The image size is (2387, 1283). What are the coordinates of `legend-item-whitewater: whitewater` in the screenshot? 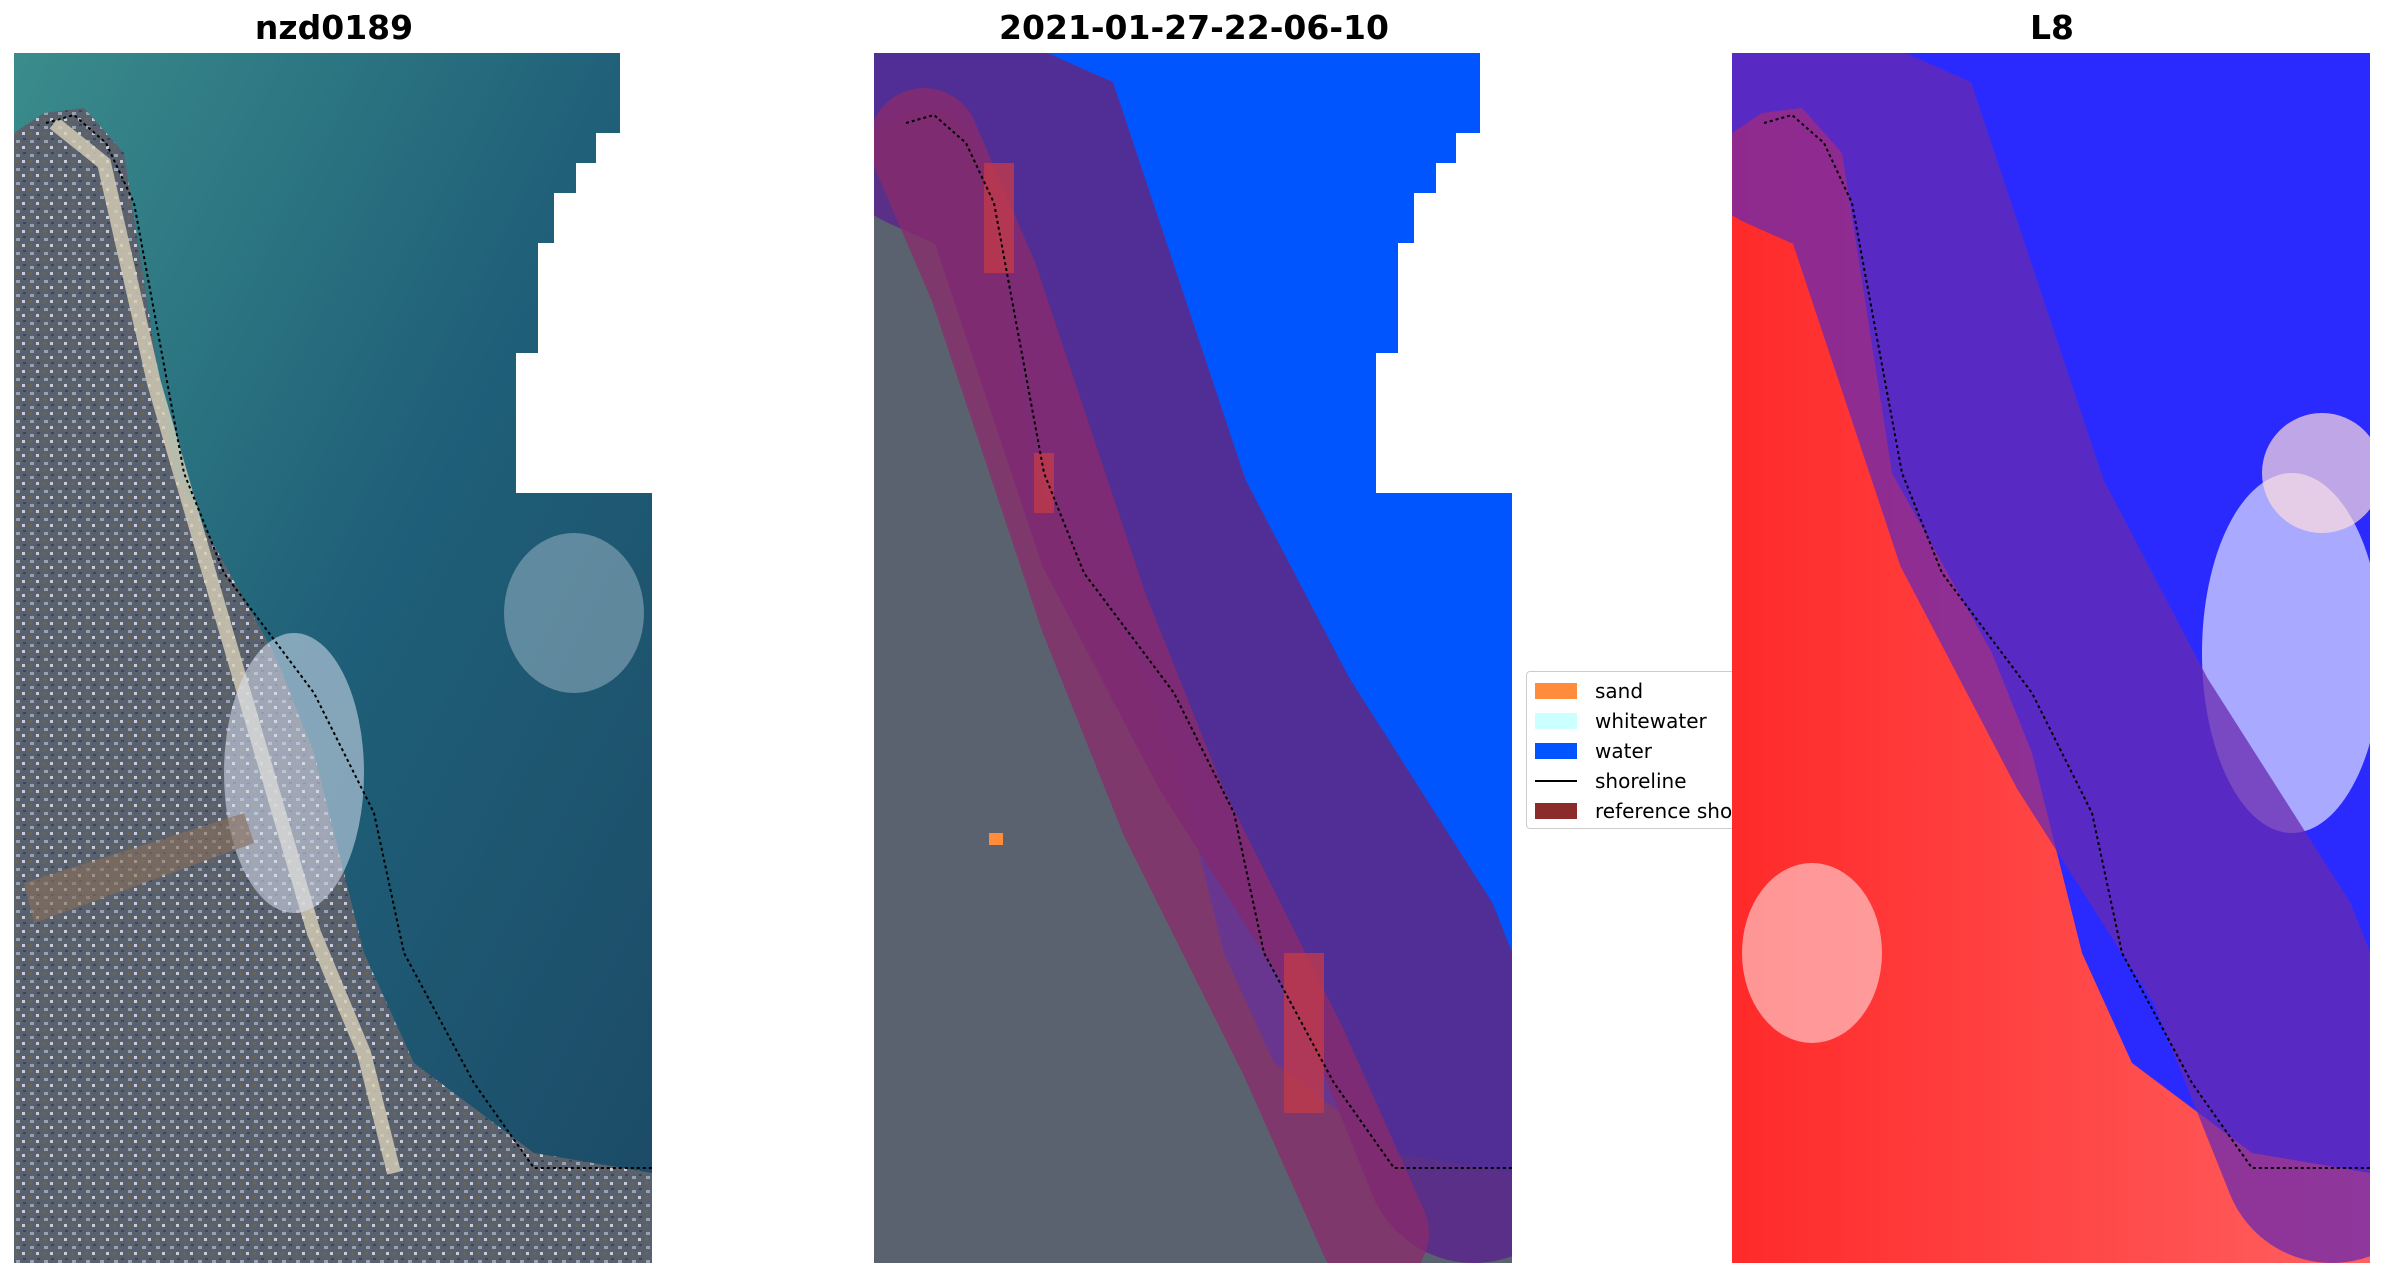 It's located at (1621, 721).